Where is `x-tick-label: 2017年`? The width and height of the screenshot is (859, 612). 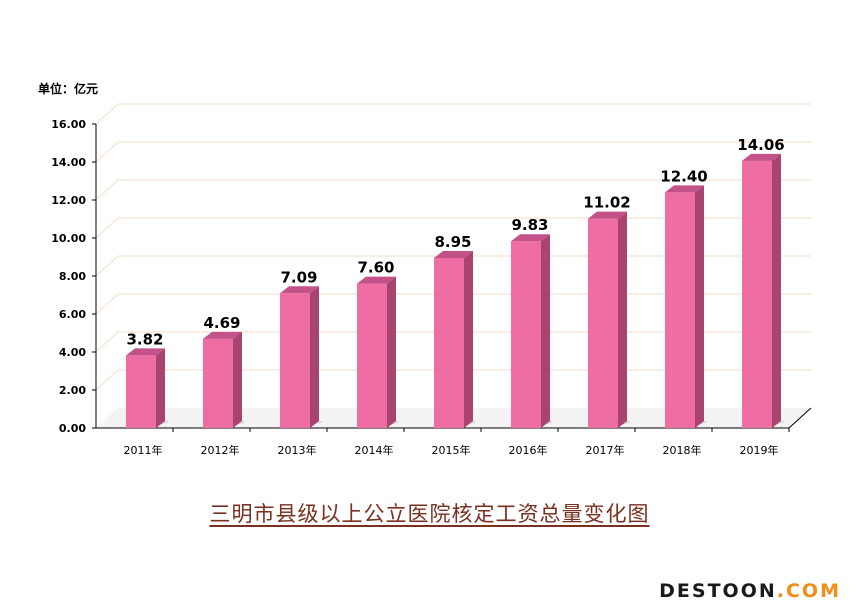
x-tick-label: 2017年 is located at coordinates (605, 450).